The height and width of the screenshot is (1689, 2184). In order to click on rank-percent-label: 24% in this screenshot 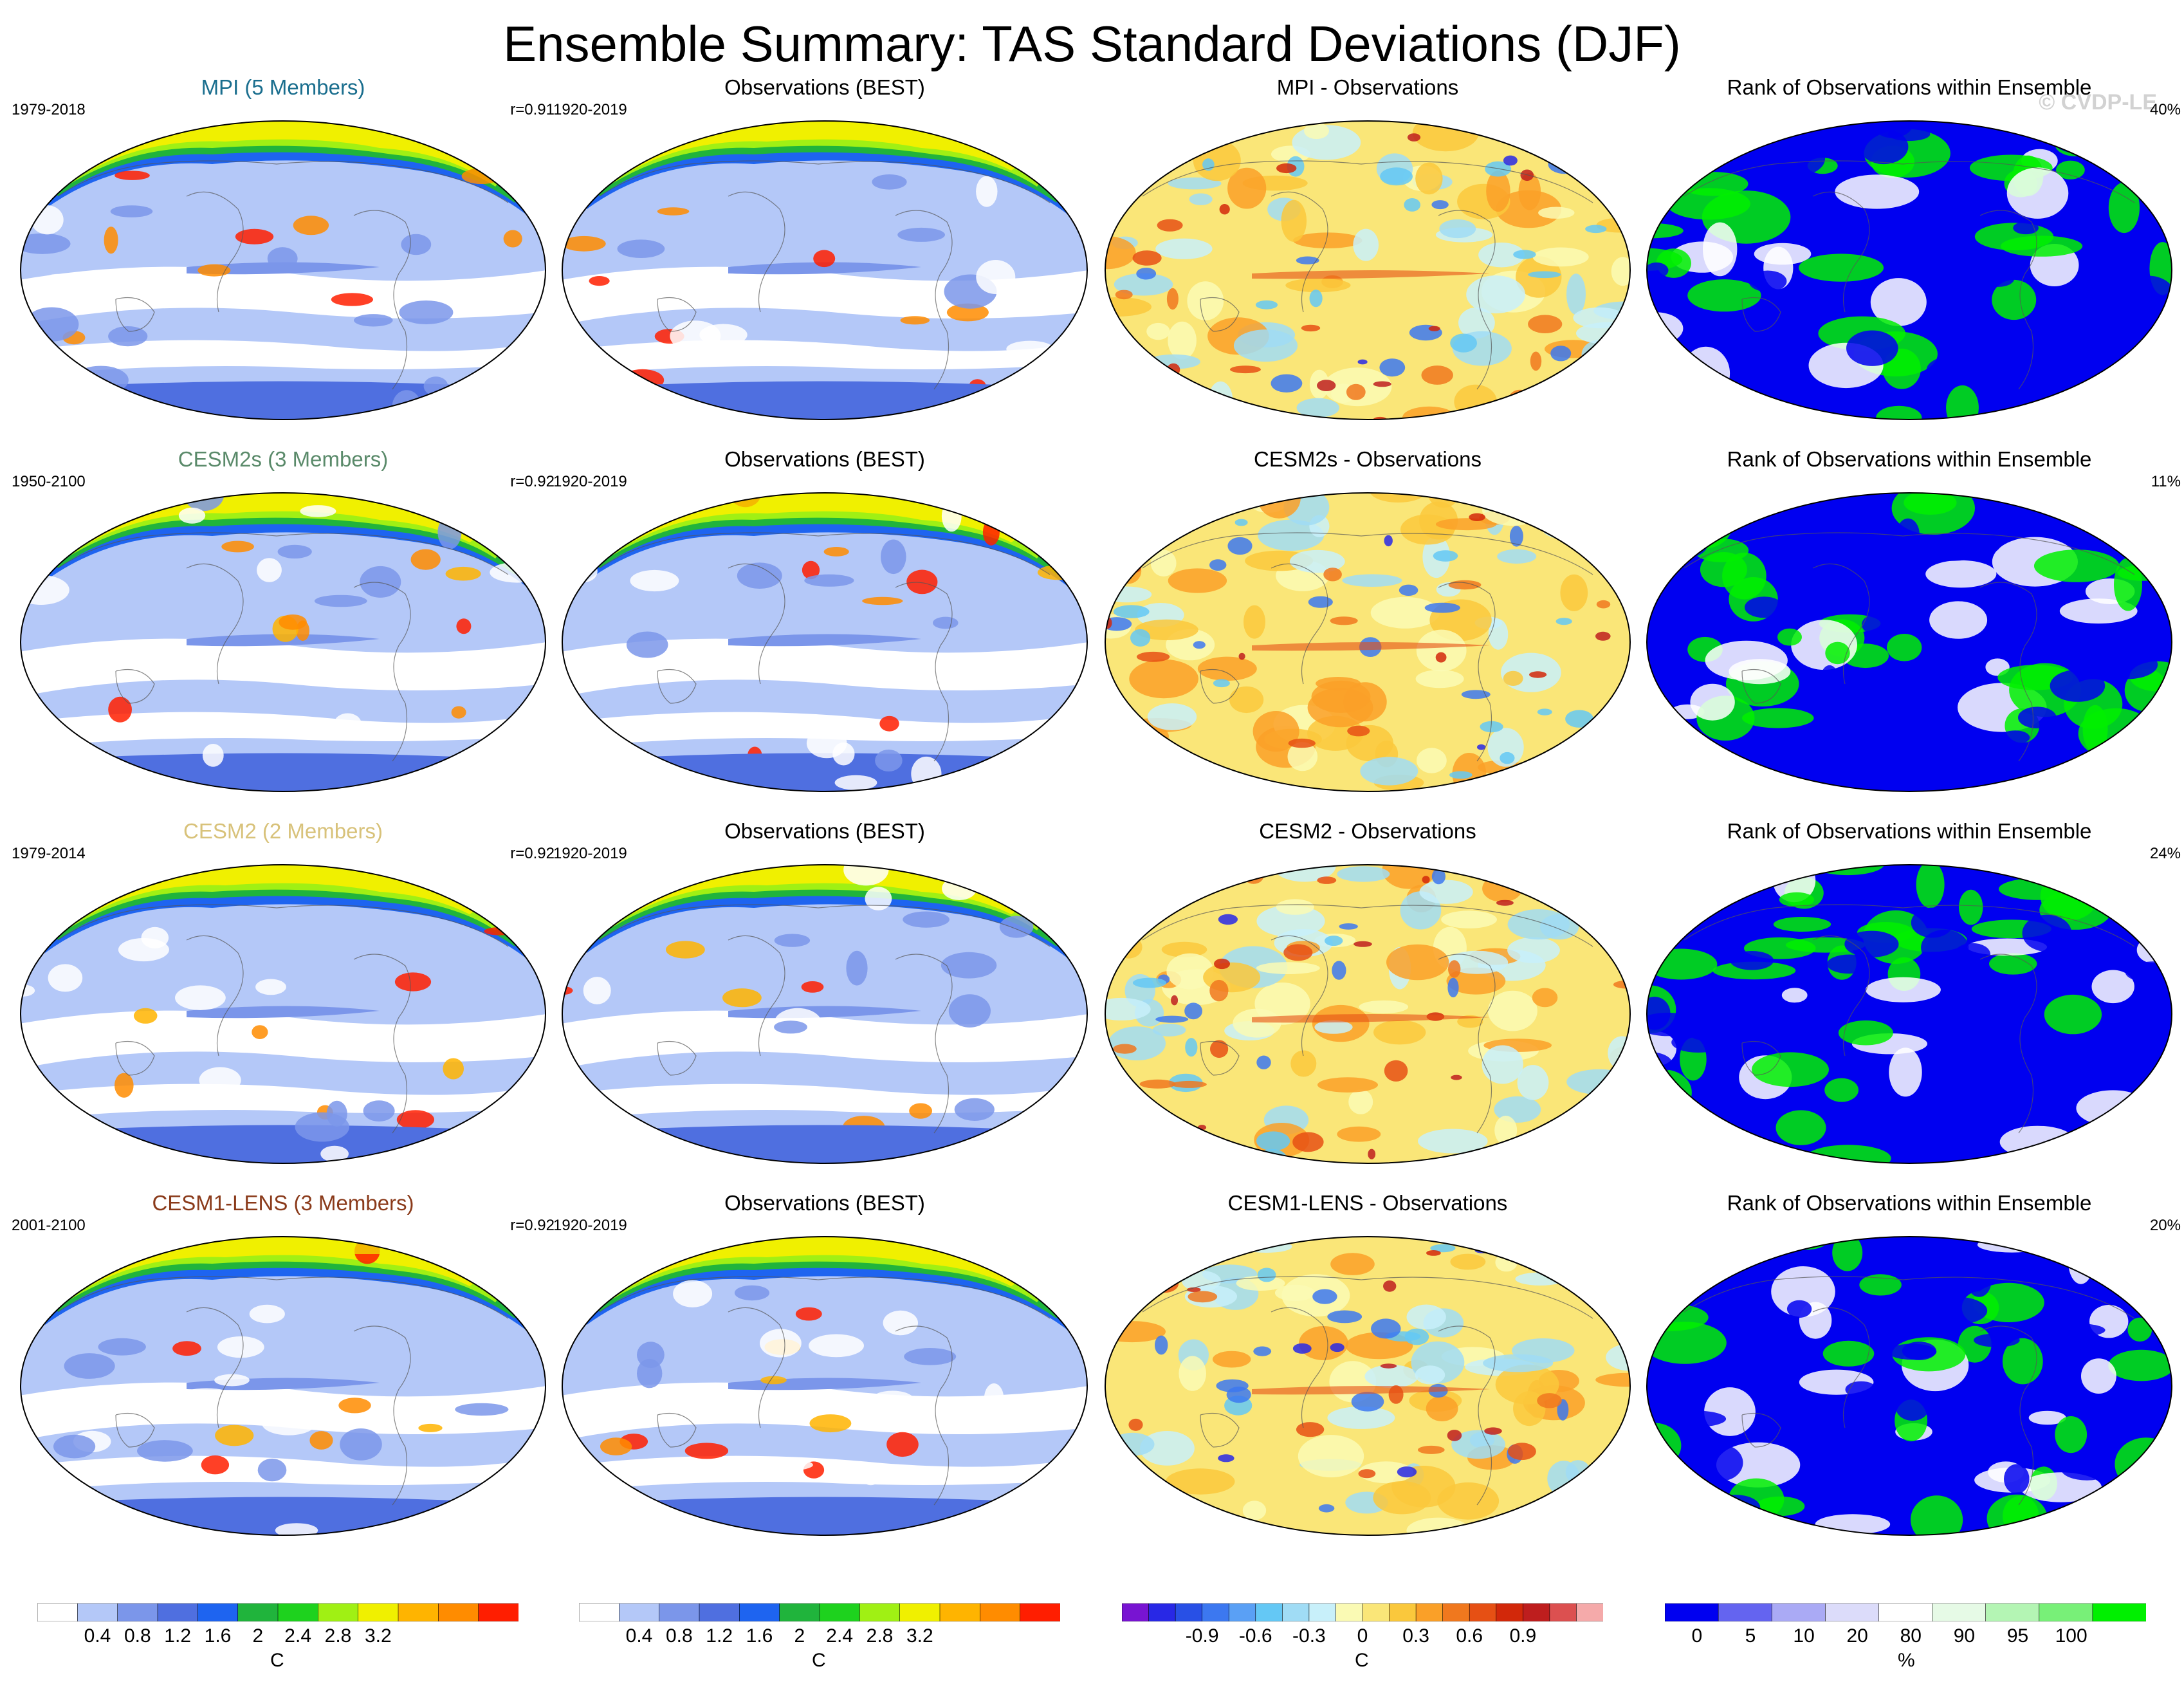, I will do `click(2165, 854)`.